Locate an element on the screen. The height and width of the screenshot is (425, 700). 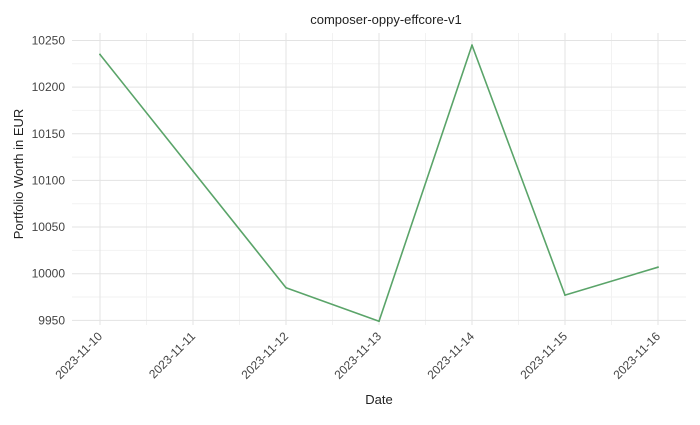
x-tick-label: 2023-11-10 is located at coordinates (78, 355).